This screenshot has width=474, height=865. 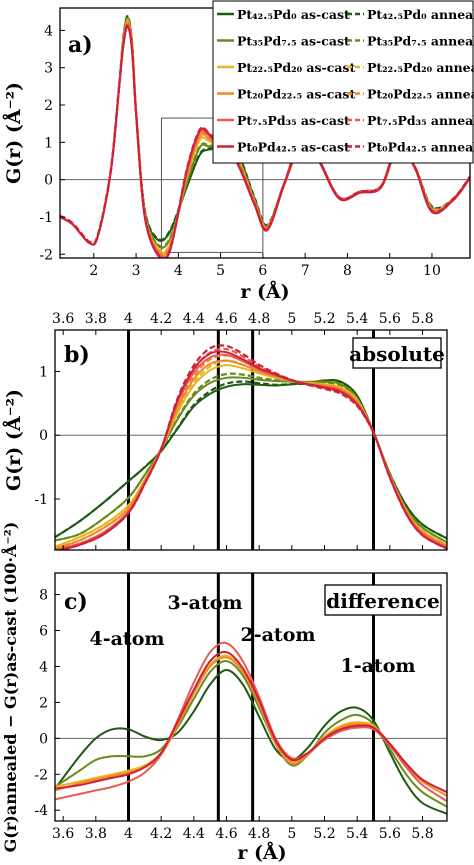 What do you see at coordinates (96, 834) in the screenshot?
I see `x-tick-label: 3.8` at bounding box center [96, 834].